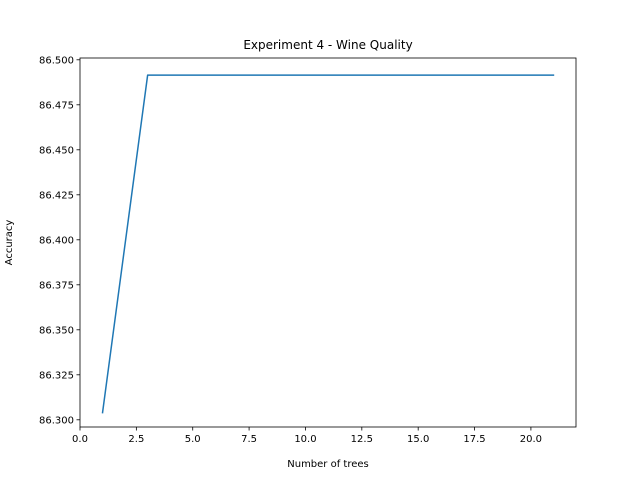  What do you see at coordinates (56, 285) in the screenshot?
I see `y-tick-label: 86.375` at bounding box center [56, 285].